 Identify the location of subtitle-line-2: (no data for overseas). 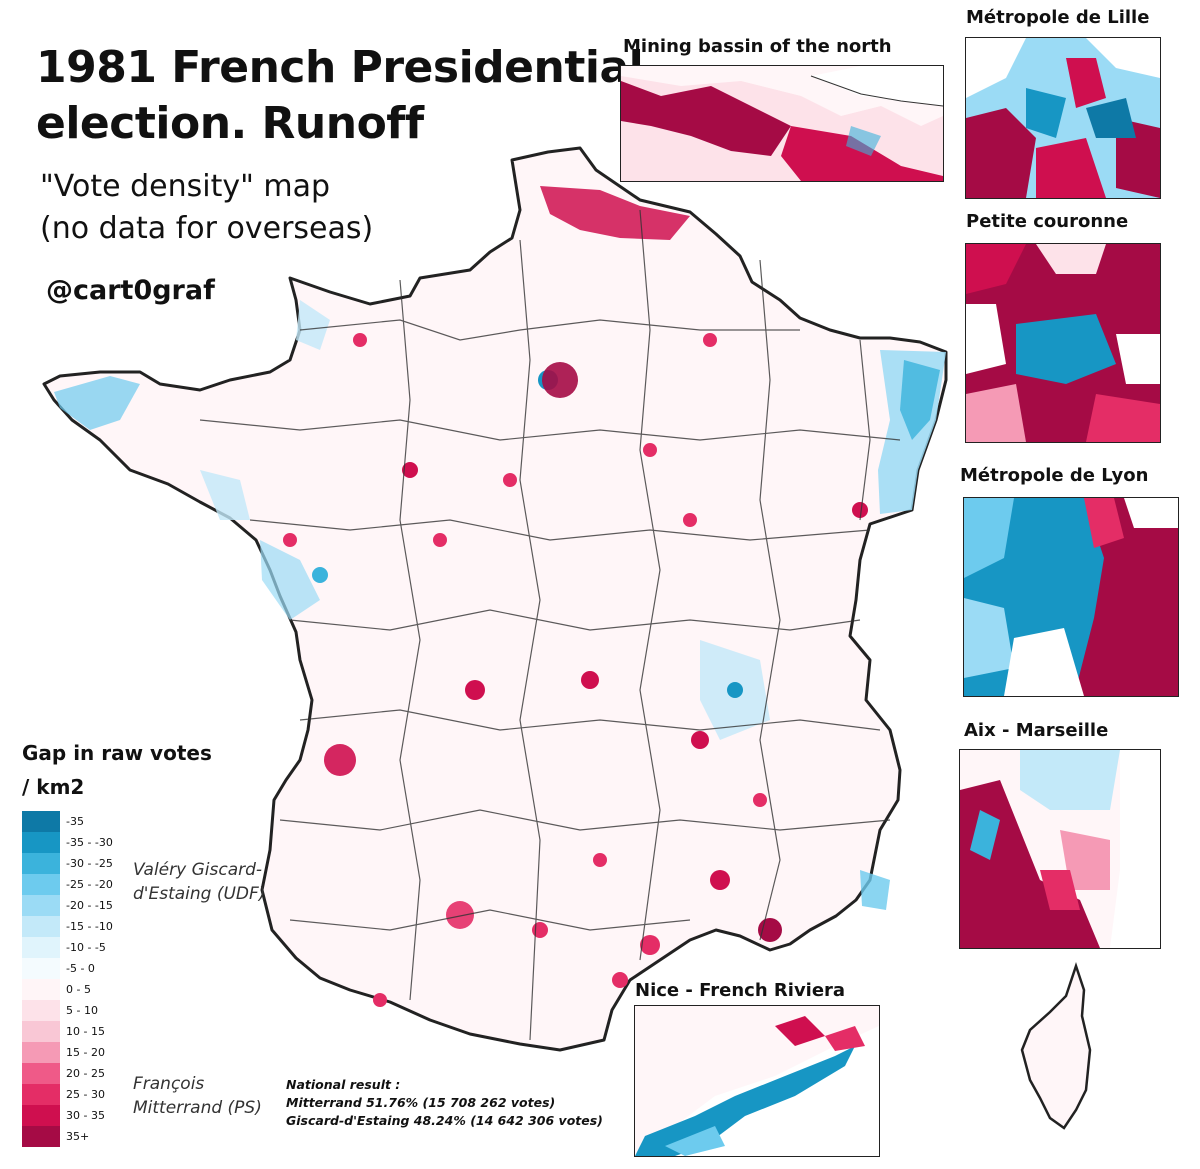
(207, 228).